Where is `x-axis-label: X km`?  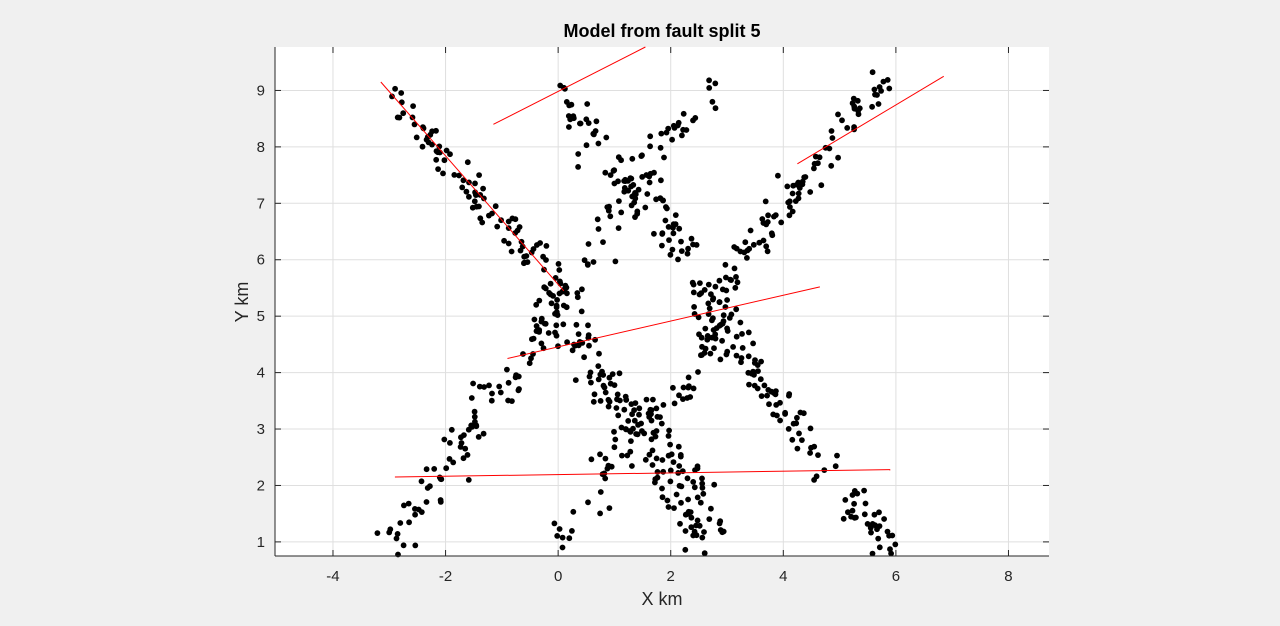
x-axis-label: X km is located at coordinates (661, 599).